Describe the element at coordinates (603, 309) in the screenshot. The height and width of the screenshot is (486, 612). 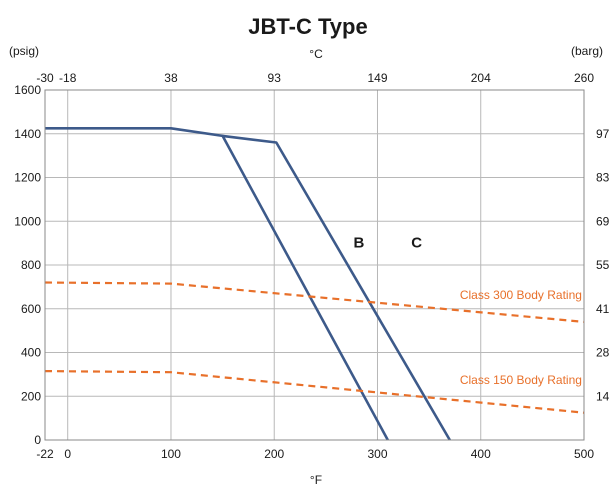
I see `right-tick-label: 41` at that location.